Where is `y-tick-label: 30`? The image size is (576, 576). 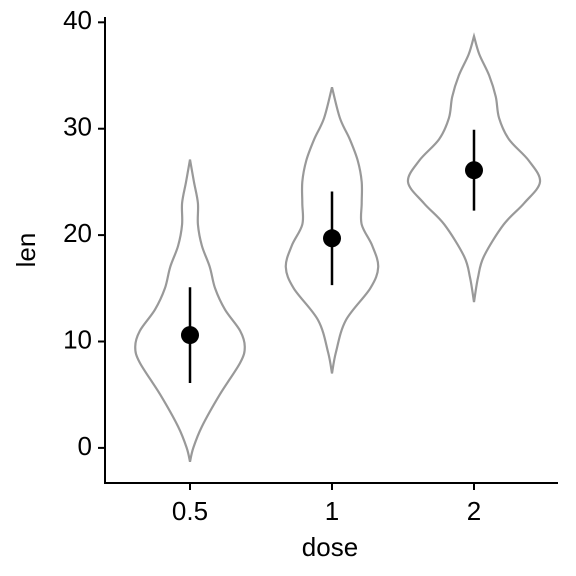
y-tick-label: 30 is located at coordinates (77, 127).